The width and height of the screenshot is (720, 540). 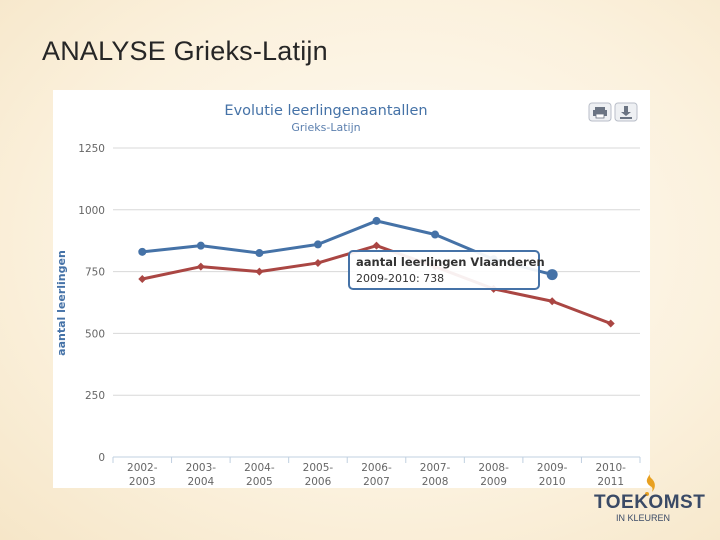 I want to click on x-tick-label: 2010, so click(x=552, y=482).